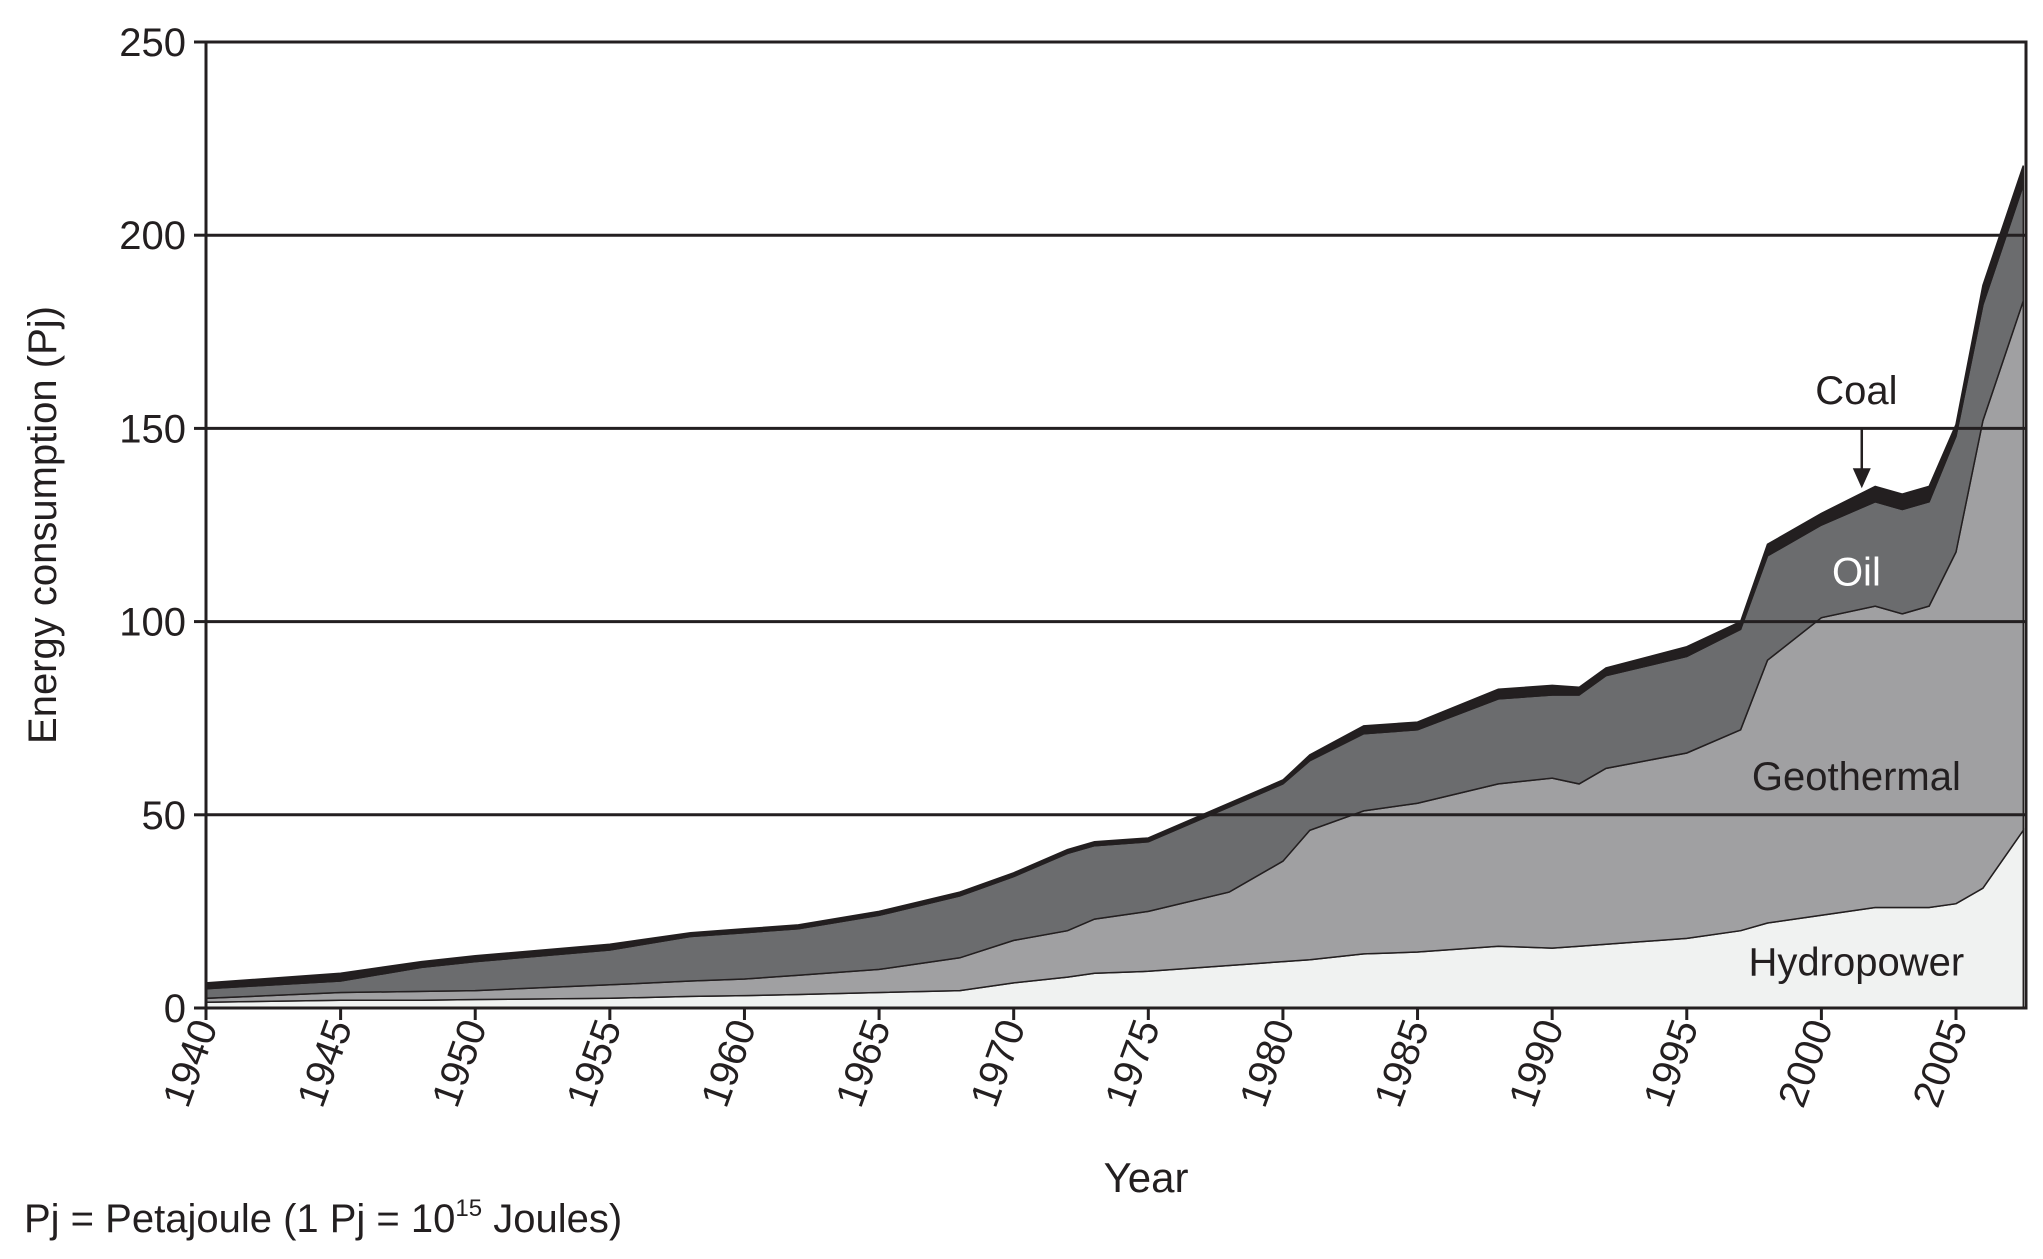  Describe the element at coordinates (1856, 391) in the screenshot. I see `series-label: Coal` at that location.